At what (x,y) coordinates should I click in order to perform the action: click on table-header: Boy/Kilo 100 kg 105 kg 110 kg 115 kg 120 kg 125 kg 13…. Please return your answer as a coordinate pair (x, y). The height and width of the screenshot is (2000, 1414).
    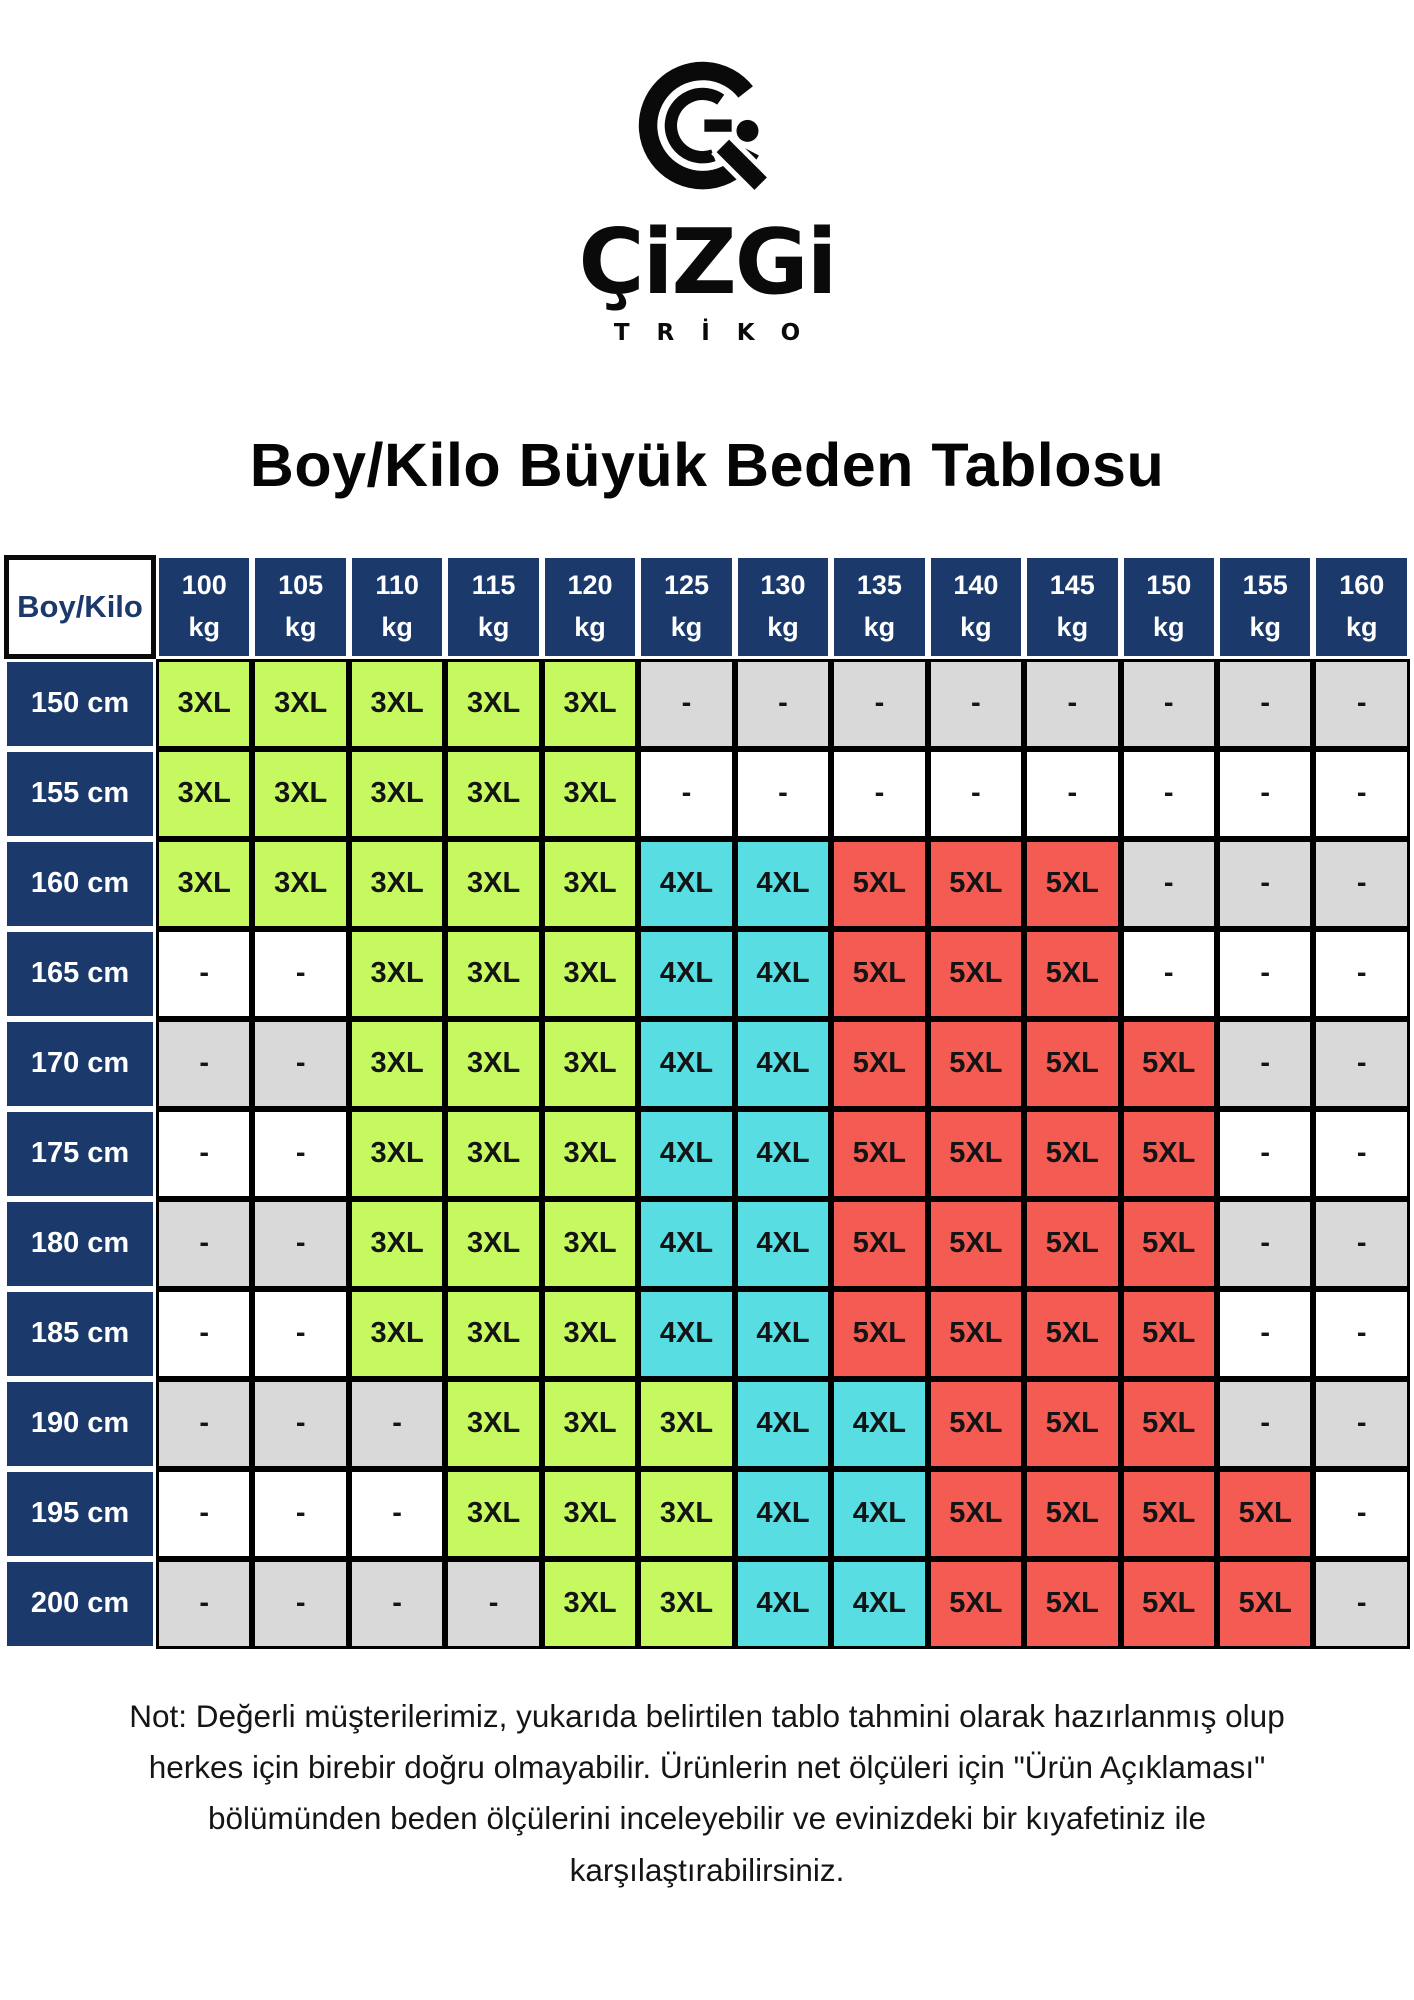
    Looking at the image, I should click on (707, 606).